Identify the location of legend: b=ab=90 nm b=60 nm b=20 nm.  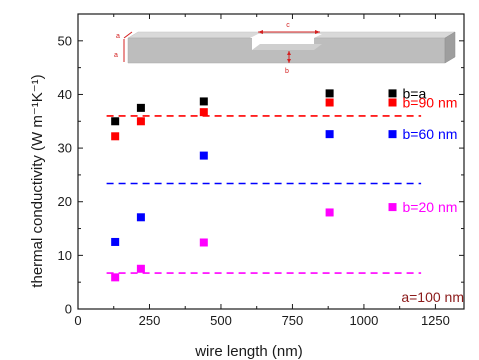
(423, 150).